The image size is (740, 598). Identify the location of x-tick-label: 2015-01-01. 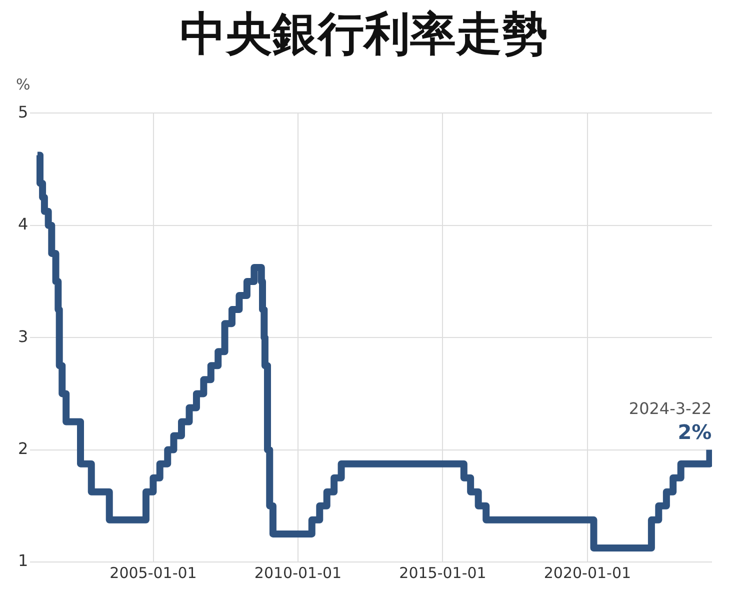
(442, 573).